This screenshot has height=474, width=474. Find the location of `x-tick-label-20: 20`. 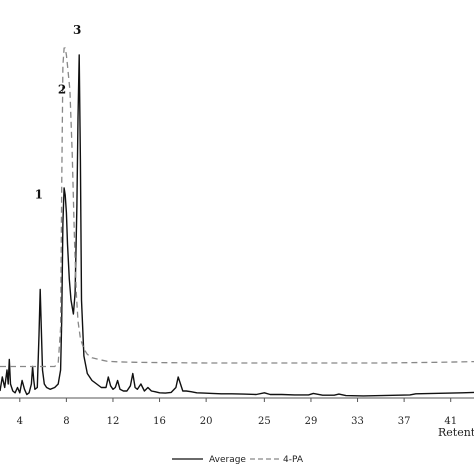

x-tick-label-20: 20 is located at coordinates (206, 421).